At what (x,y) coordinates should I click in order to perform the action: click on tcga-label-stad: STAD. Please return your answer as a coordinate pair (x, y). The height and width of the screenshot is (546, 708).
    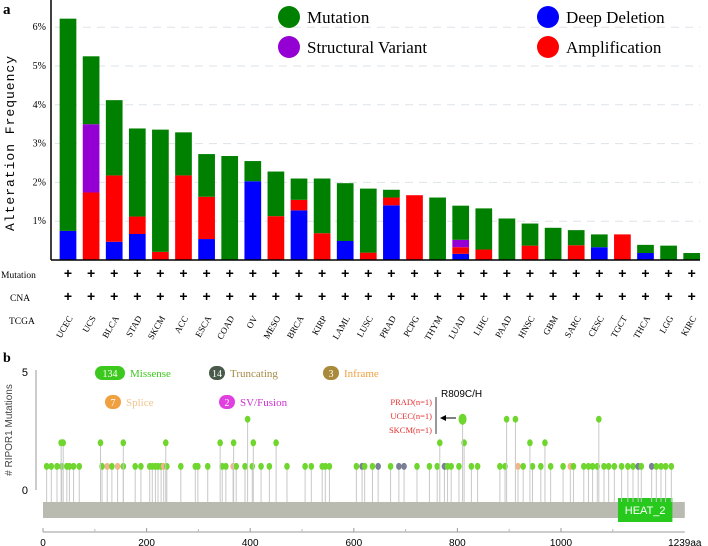
    Looking at the image, I should click on (134, 326).